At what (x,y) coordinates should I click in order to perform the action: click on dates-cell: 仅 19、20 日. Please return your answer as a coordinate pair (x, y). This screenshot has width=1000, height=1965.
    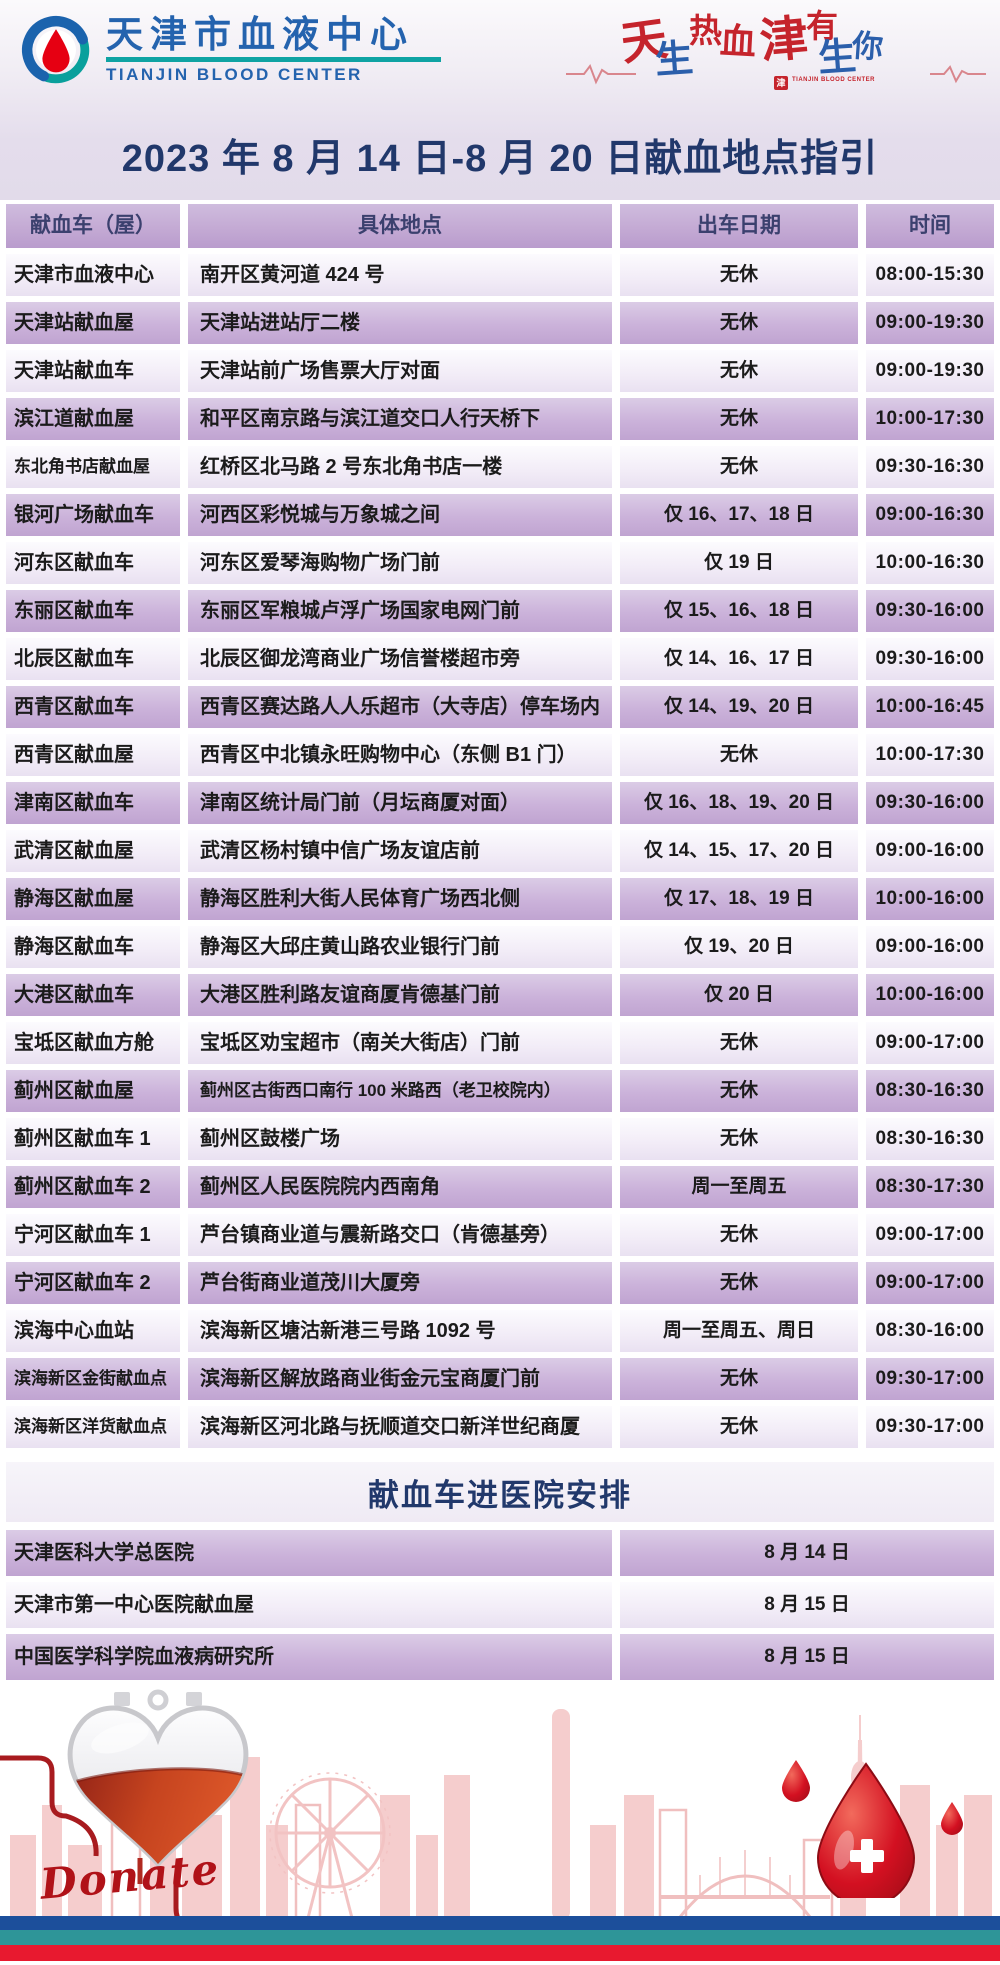
    Looking at the image, I should click on (739, 947).